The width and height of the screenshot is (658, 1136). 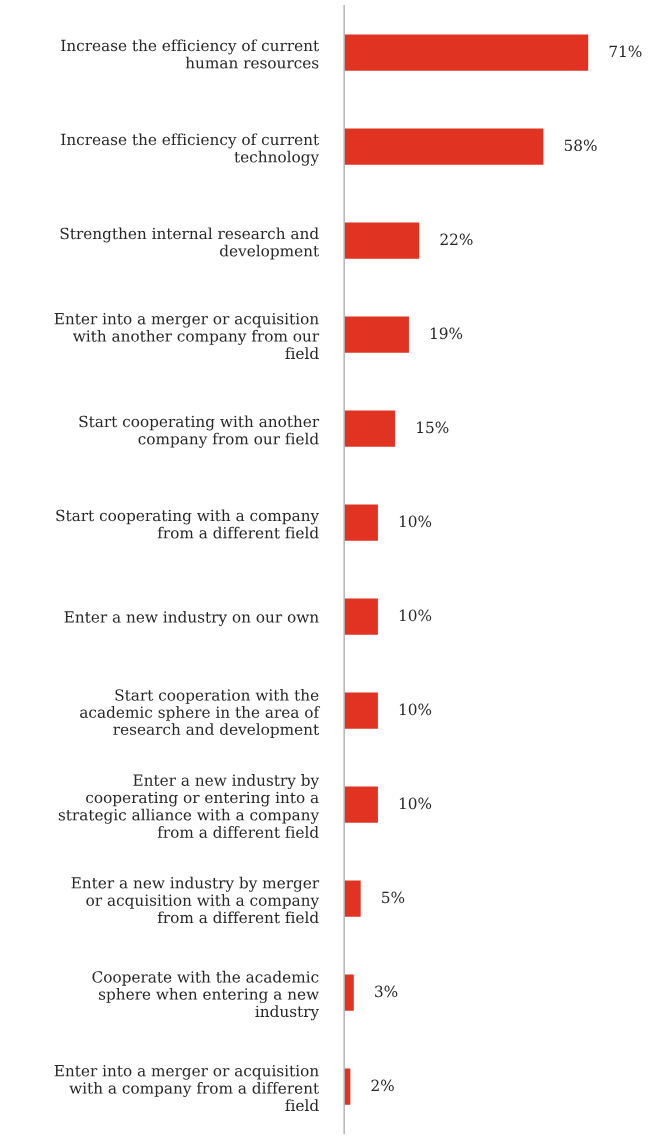 I want to click on y-tick-label: Enter a new industry by cooperating or entering into a strategic alliance with a company from a different field, so click(x=189, y=806).